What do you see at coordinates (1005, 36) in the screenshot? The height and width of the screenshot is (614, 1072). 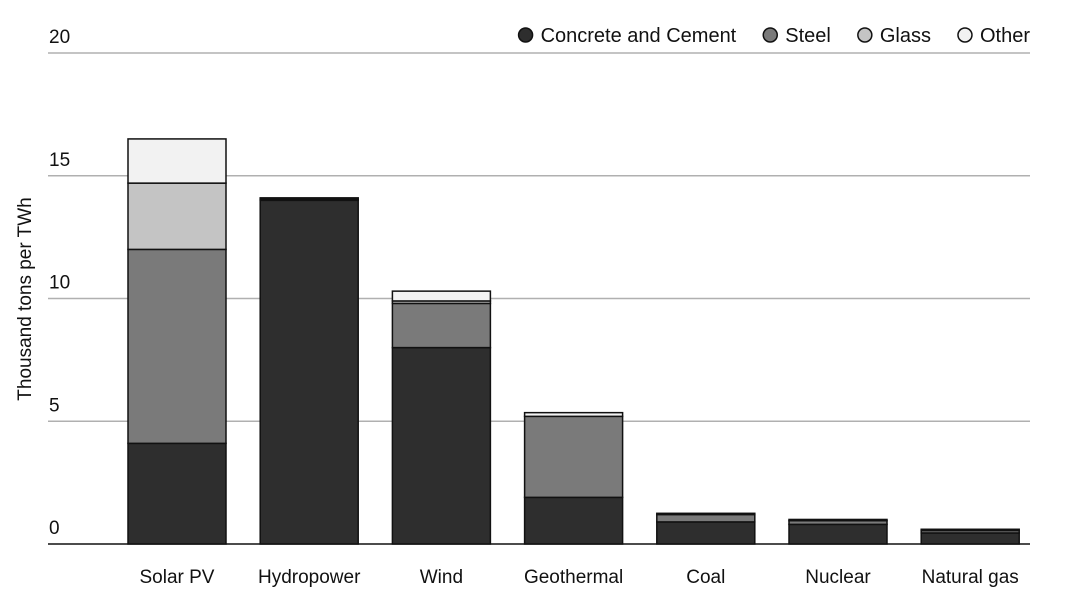 I see `legend-label: Other` at bounding box center [1005, 36].